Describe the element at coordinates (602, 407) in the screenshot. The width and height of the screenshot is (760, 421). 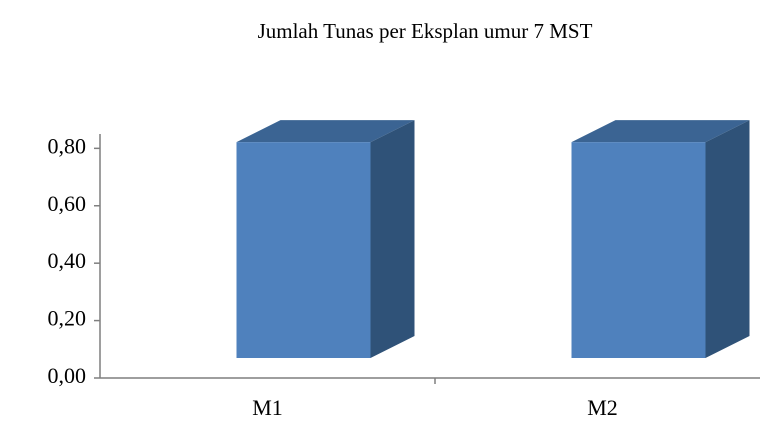
I see `x-tick-label: M2` at that location.